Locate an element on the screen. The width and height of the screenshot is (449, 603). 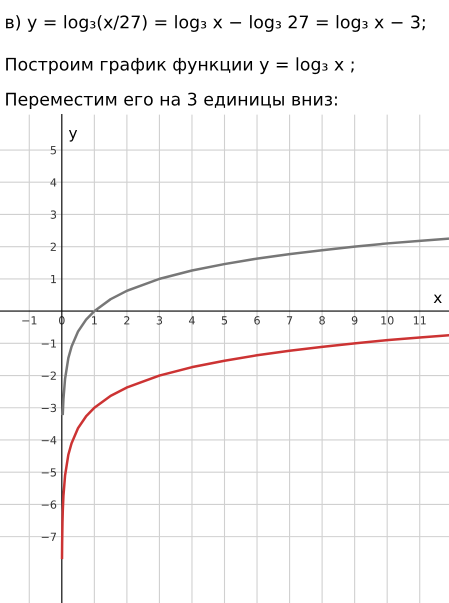
y-axis-title: y is located at coordinates (73, 136).